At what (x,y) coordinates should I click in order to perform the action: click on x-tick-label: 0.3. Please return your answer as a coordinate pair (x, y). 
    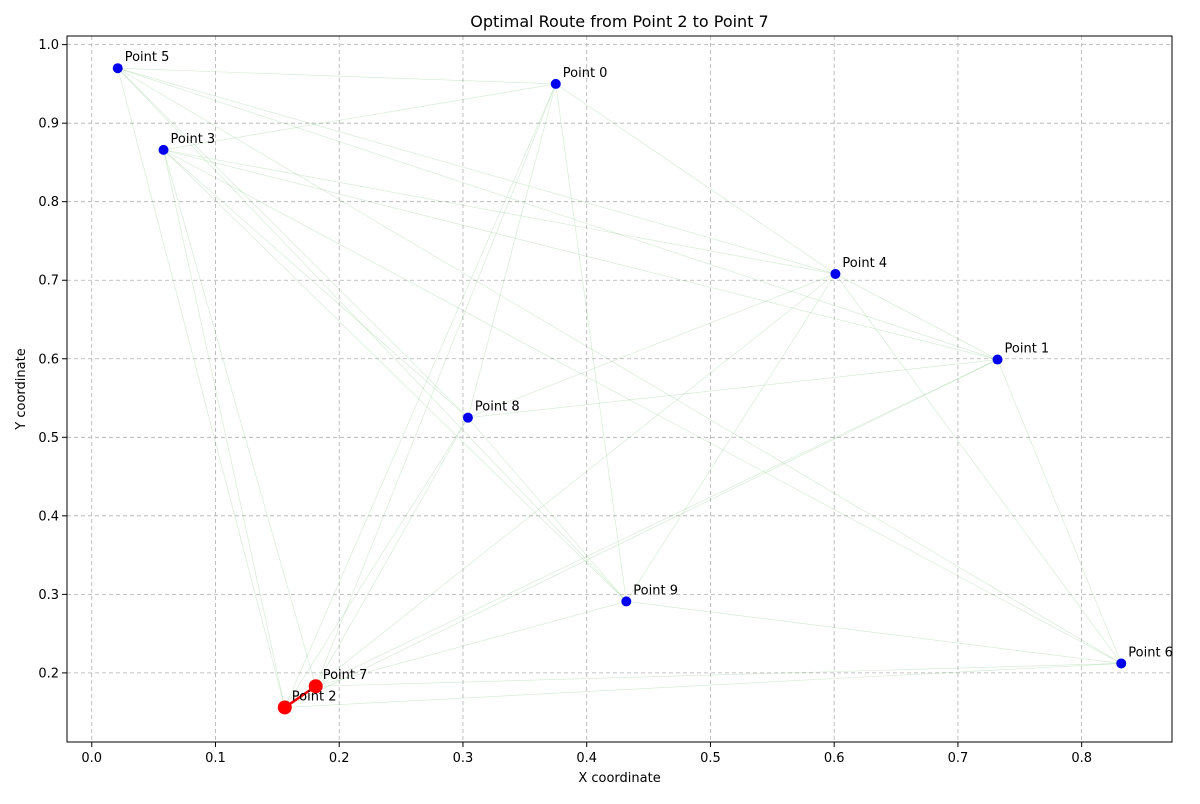
    Looking at the image, I should click on (463, 758).